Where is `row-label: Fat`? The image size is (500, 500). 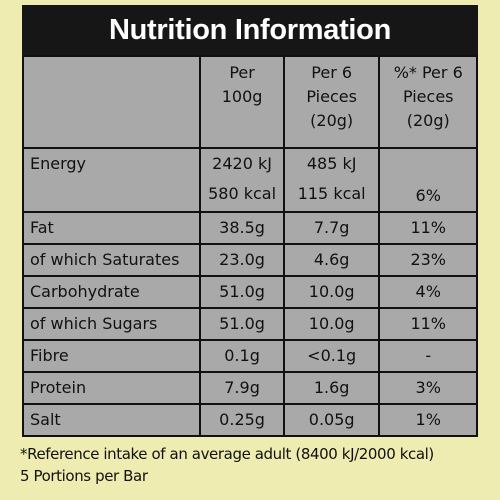
row-label: Fat is located at coordinates (111, 228).